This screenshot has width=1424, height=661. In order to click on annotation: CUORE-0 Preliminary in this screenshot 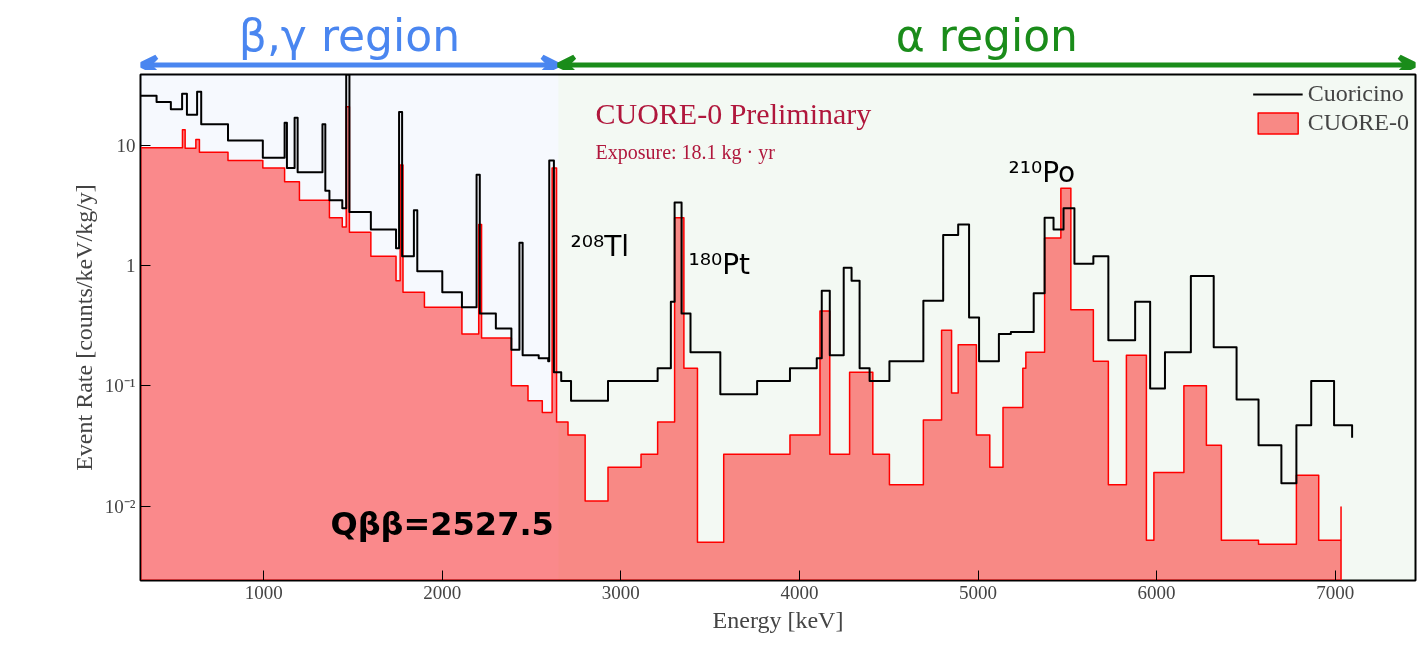, I will do `click(733, 113)`.